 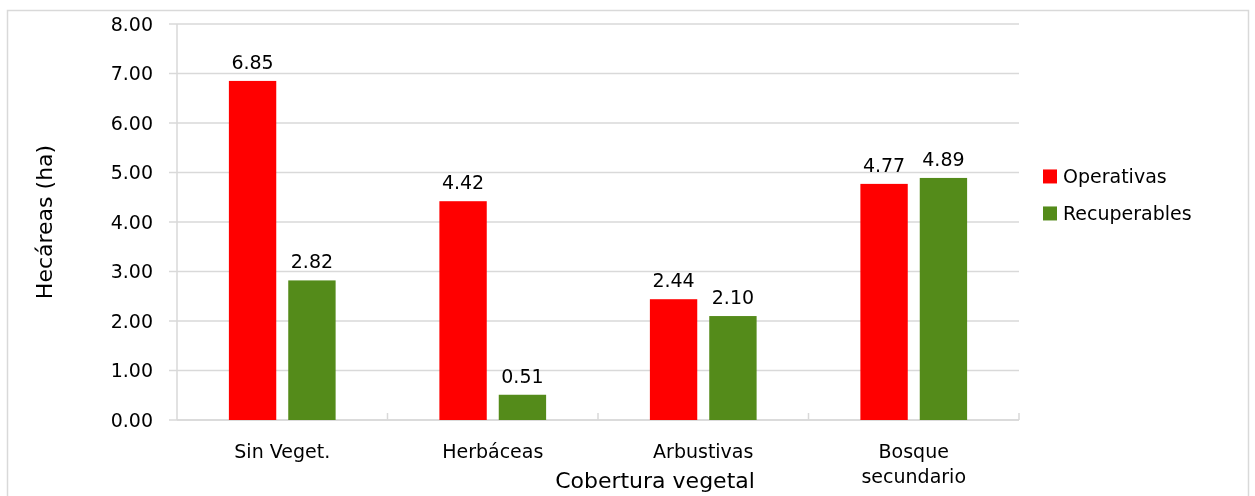 I want to click on data-label: 4.89, so click(x=943, y=158).